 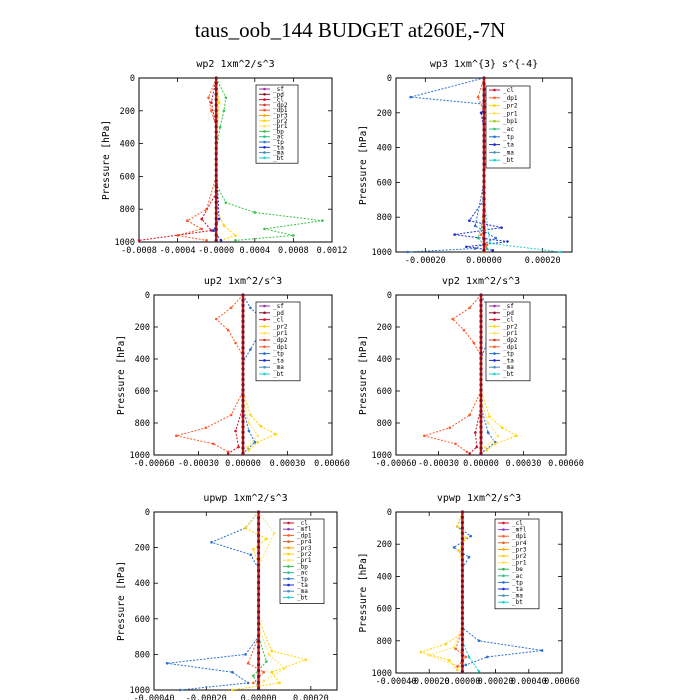 What do you see at coordinates (510, 340) in the screenshot?
I see `legend-label: _dp2` at bounding box center [510, 340].